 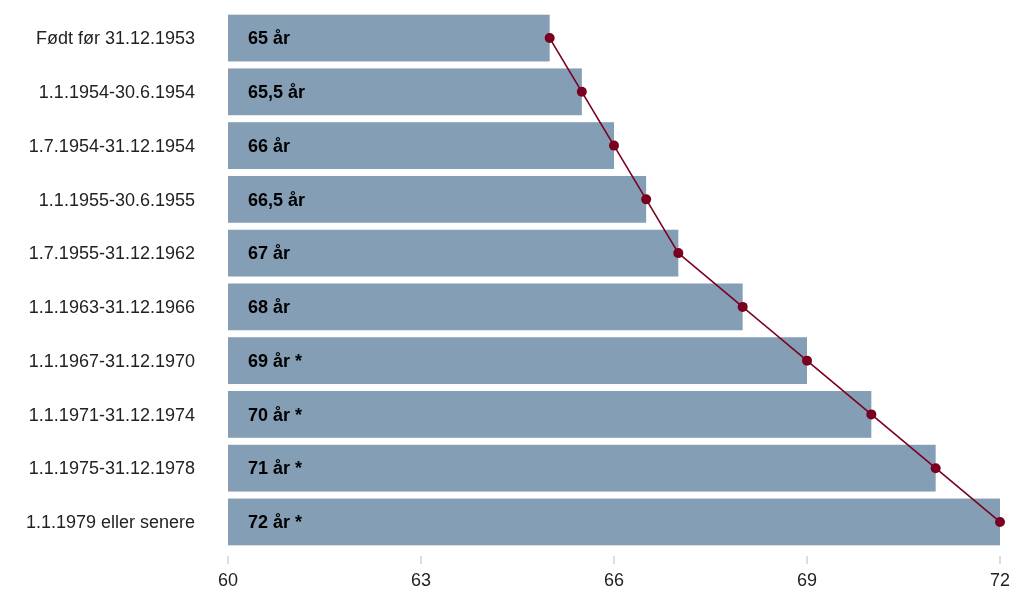 I want to click on y-tick-label: Født før 31.12.1953, so click(x=115, y=38).